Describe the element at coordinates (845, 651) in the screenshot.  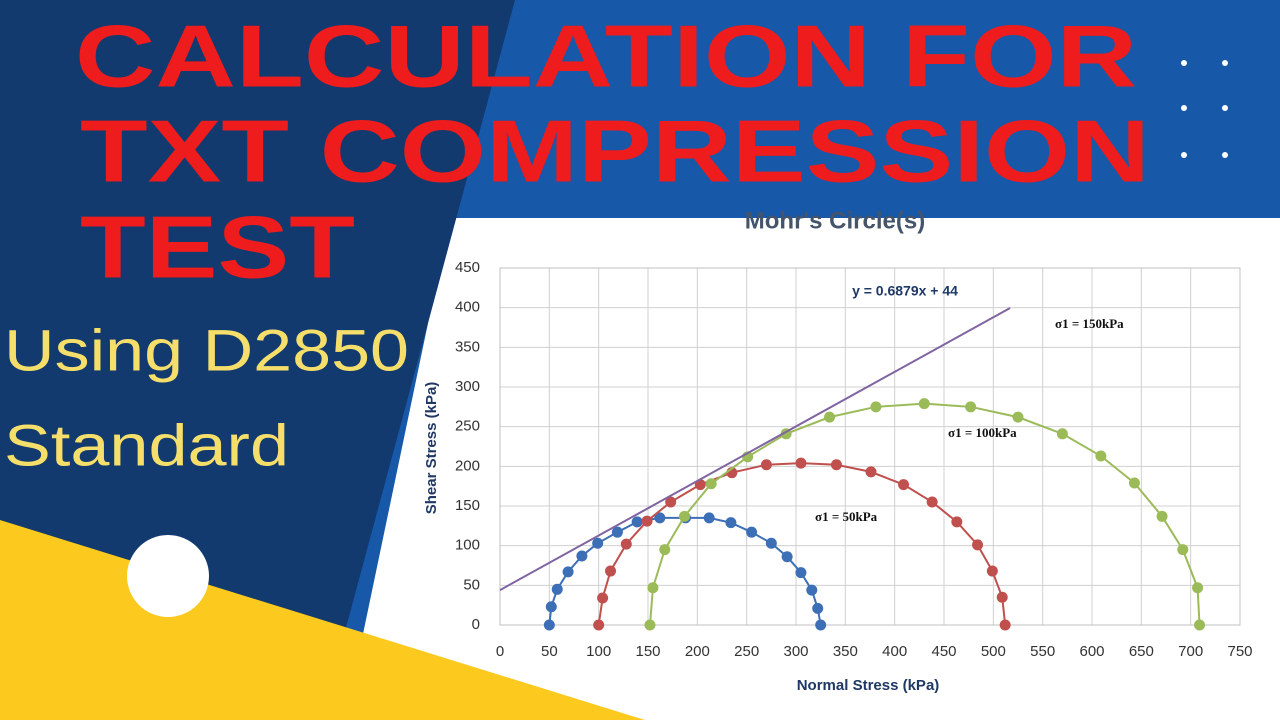
I see `x-tick-label: 350` at that location.